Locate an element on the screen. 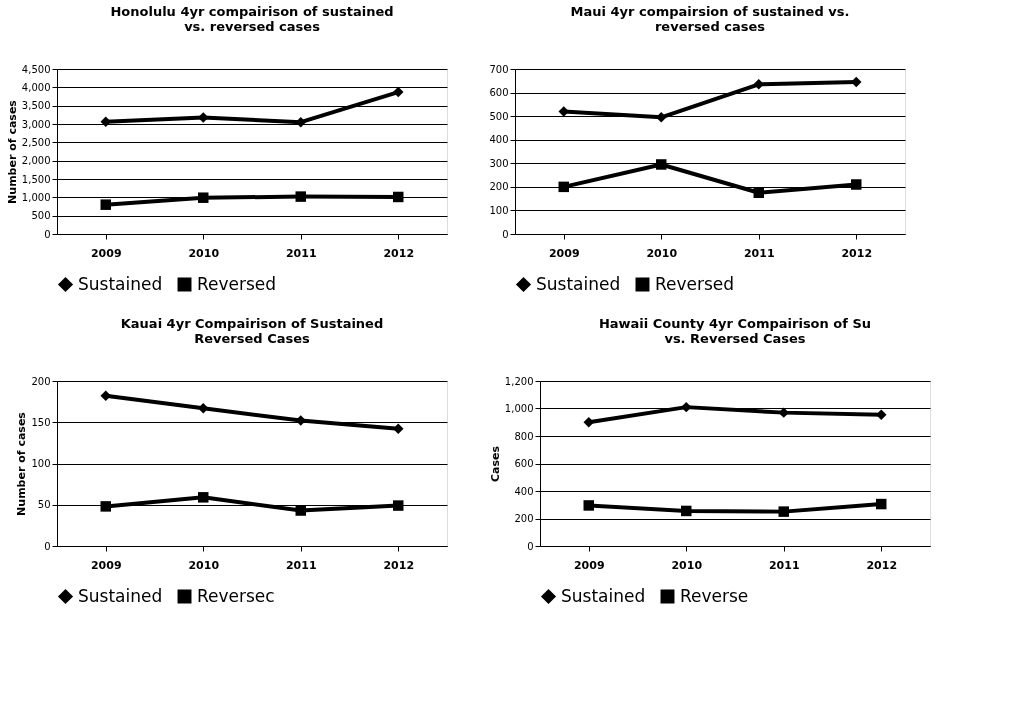 The width and height of the screenshot is (1021, 717). y-tick-label: 1,500 is located at coordinates (36, 179).